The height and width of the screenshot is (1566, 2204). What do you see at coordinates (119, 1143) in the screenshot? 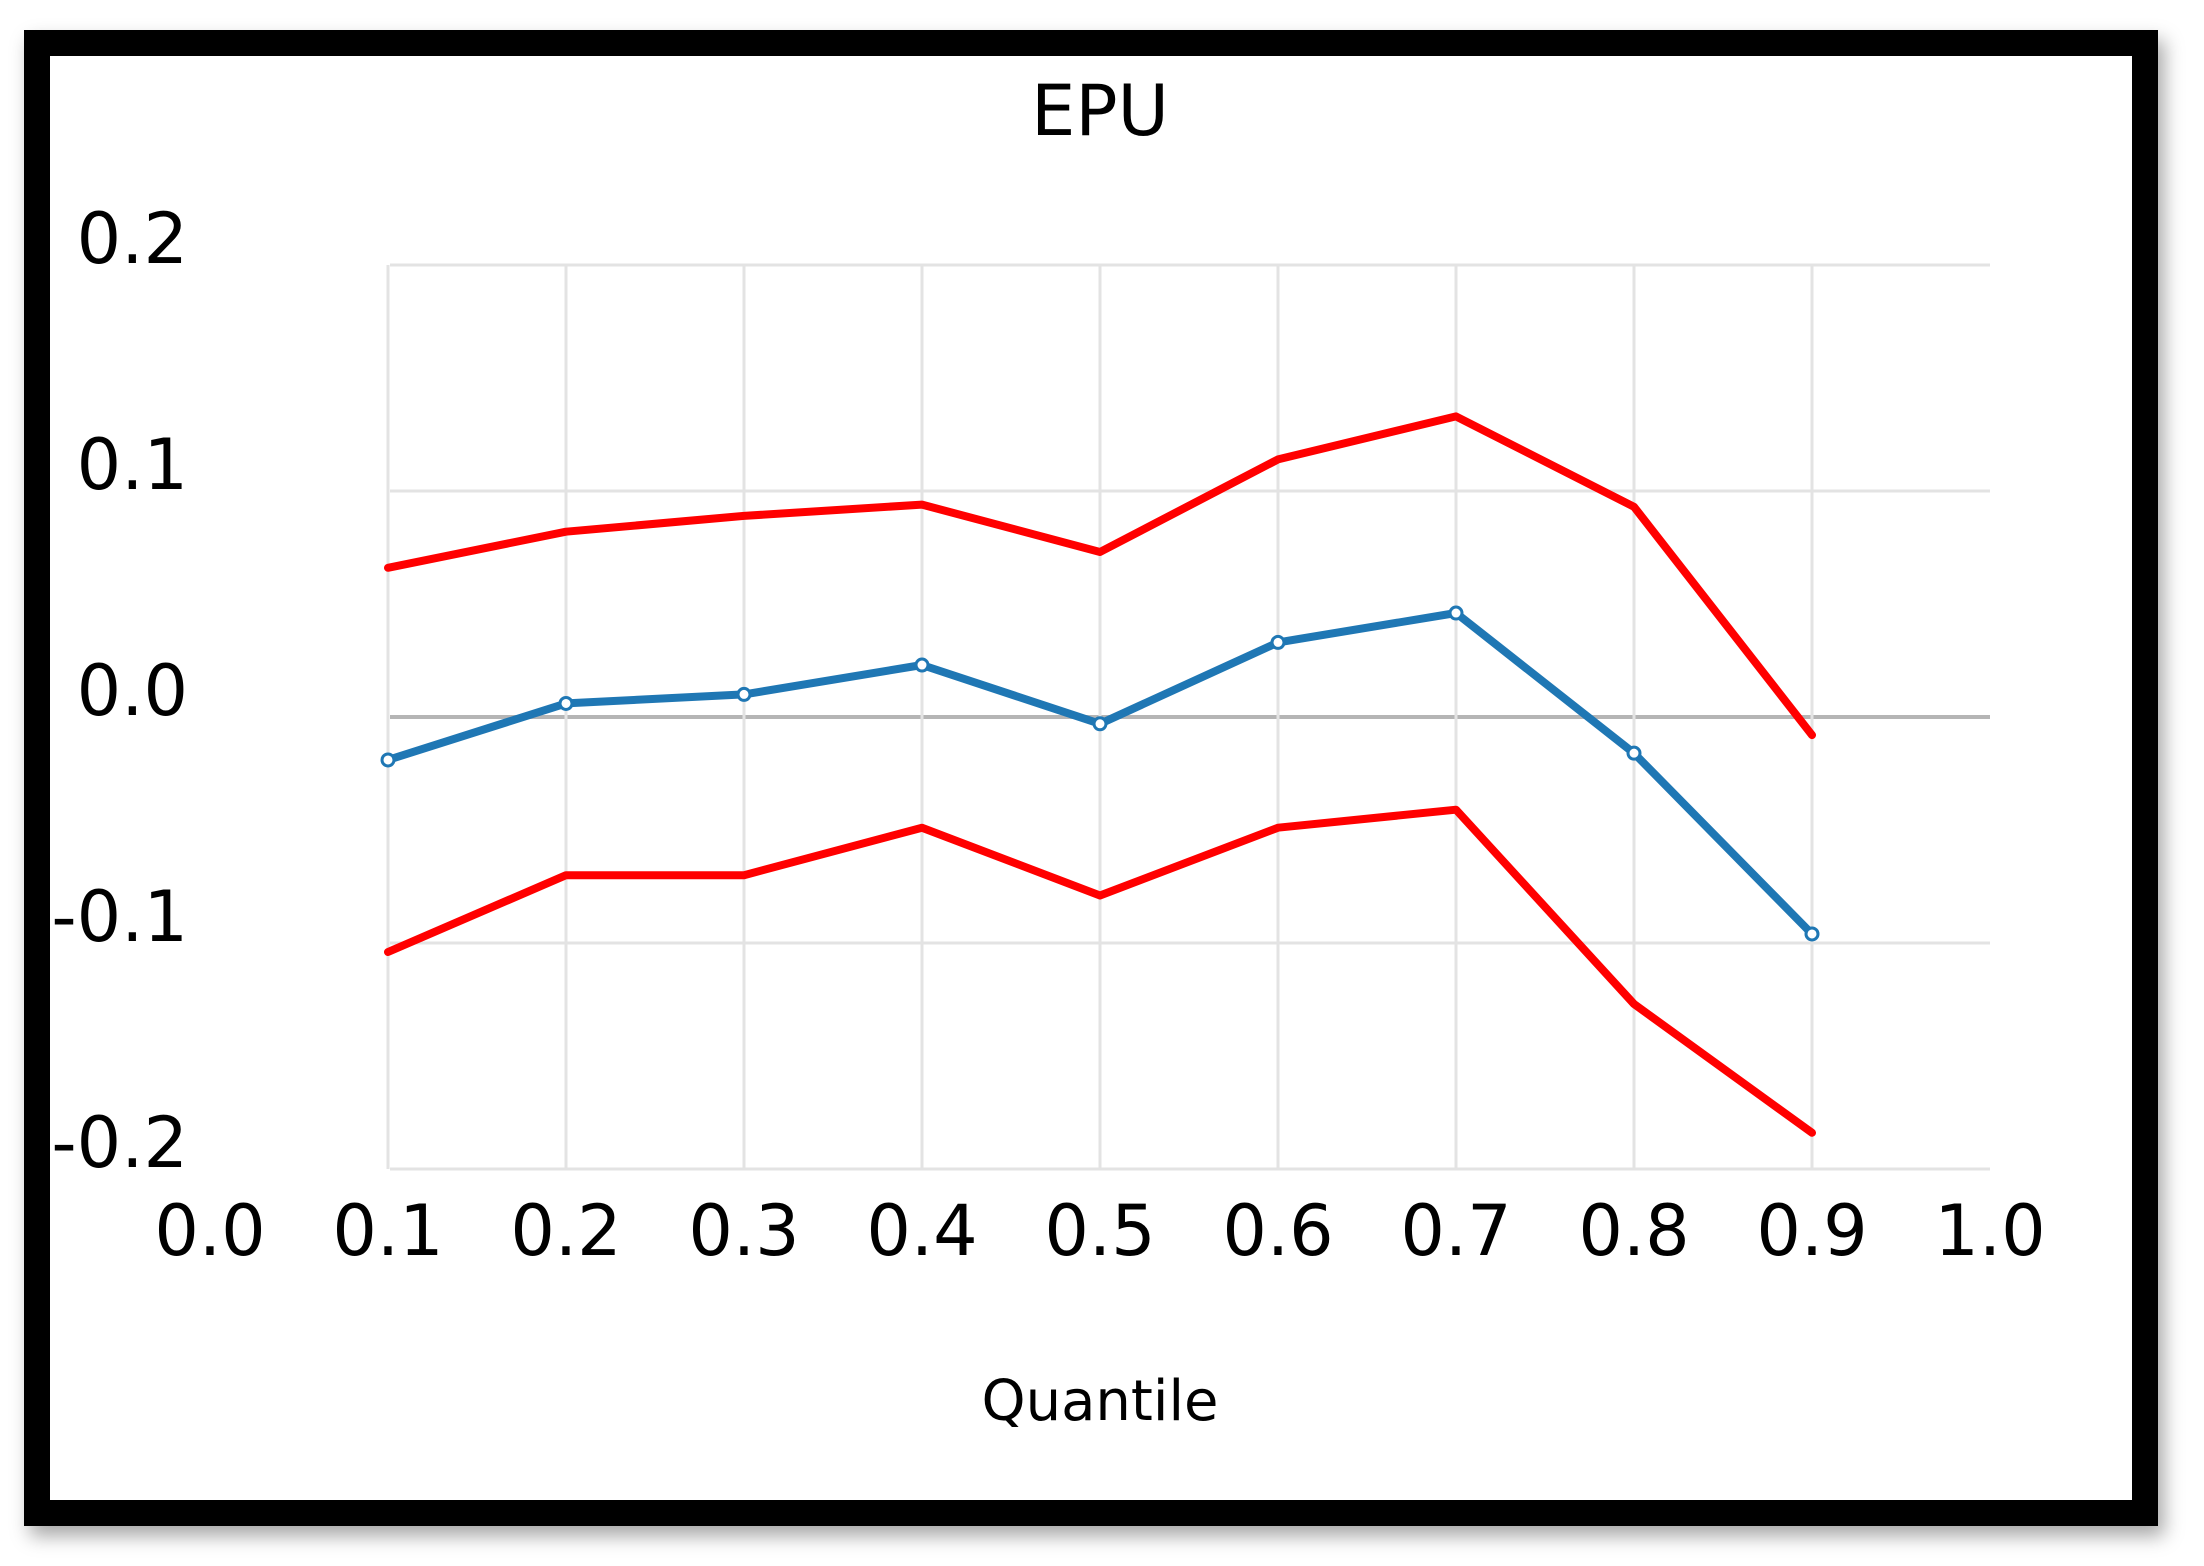
I see `y-tick-label-4: -0.2` at bounding box center [119, 1143].